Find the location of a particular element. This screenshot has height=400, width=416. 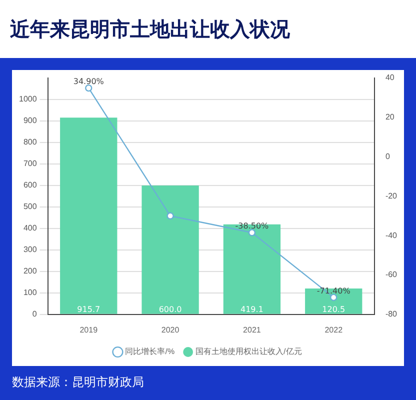

y-tick-label: 600 is located at coordinates (30, 185).